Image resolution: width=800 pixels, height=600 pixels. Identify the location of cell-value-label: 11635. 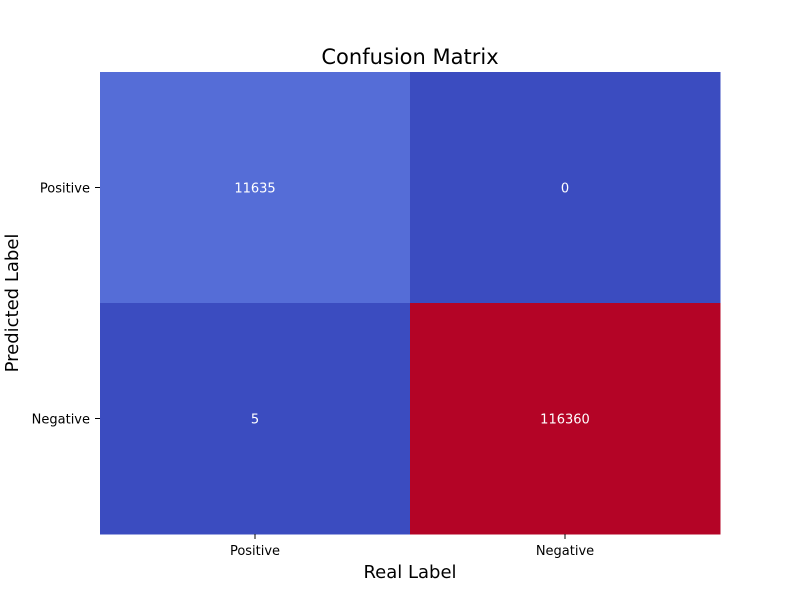
(254, 189).